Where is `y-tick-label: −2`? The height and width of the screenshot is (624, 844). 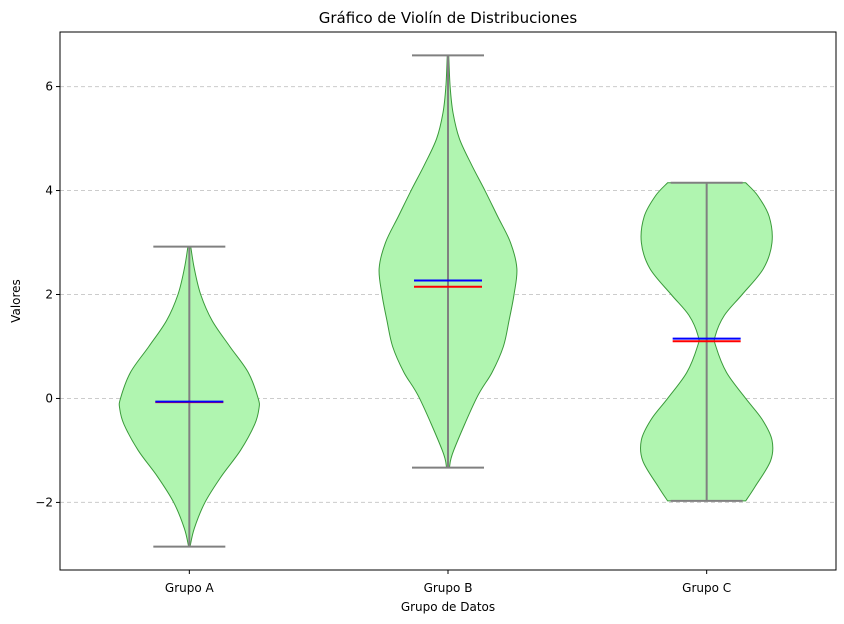
y-tick-label: −2 is located at coordinates (44, 502).